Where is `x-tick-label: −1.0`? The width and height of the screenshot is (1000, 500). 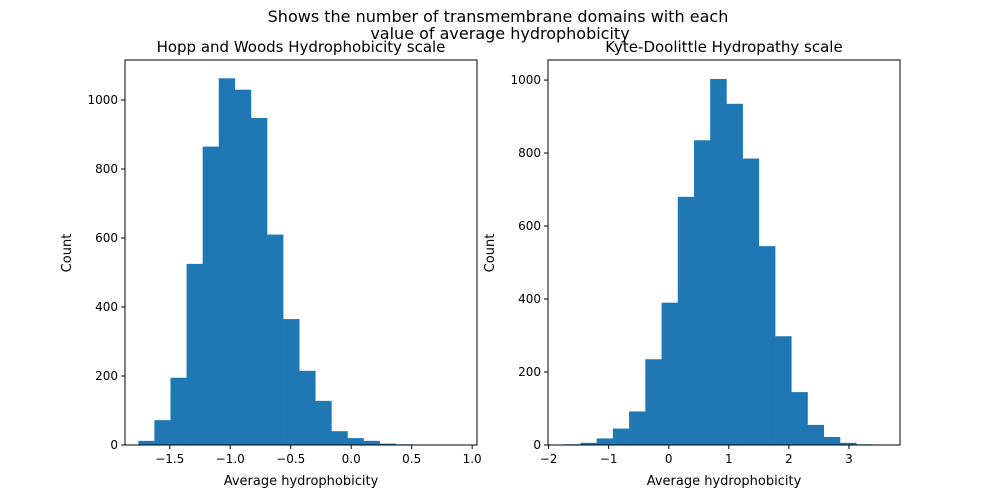
x-tick-label: −1.0 is located at coordinates (230, 459).